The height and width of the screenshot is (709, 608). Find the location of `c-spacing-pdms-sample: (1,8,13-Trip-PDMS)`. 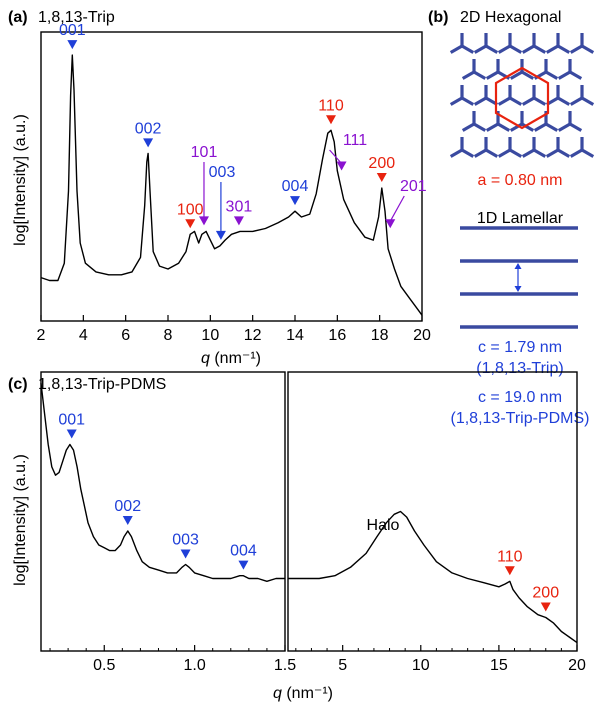

c-spacing-pdms-sample: (1,8,13-Trip-PDMS) is located at coordinates (520, 418).